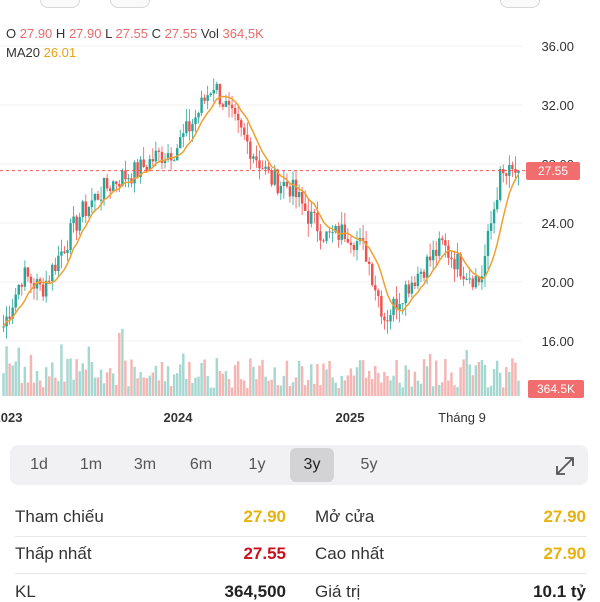 The image size is (600, 602). I want to click on range-3y: 3y, so click(312, 465).